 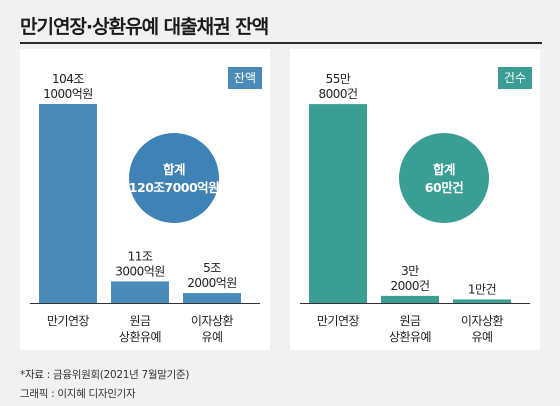 What do you see at coordinates (144, 27) in the screenshot?
I see `chart-title: 만기연장·상환유예 대출채권 잔액` at bounding box center [144, 27].